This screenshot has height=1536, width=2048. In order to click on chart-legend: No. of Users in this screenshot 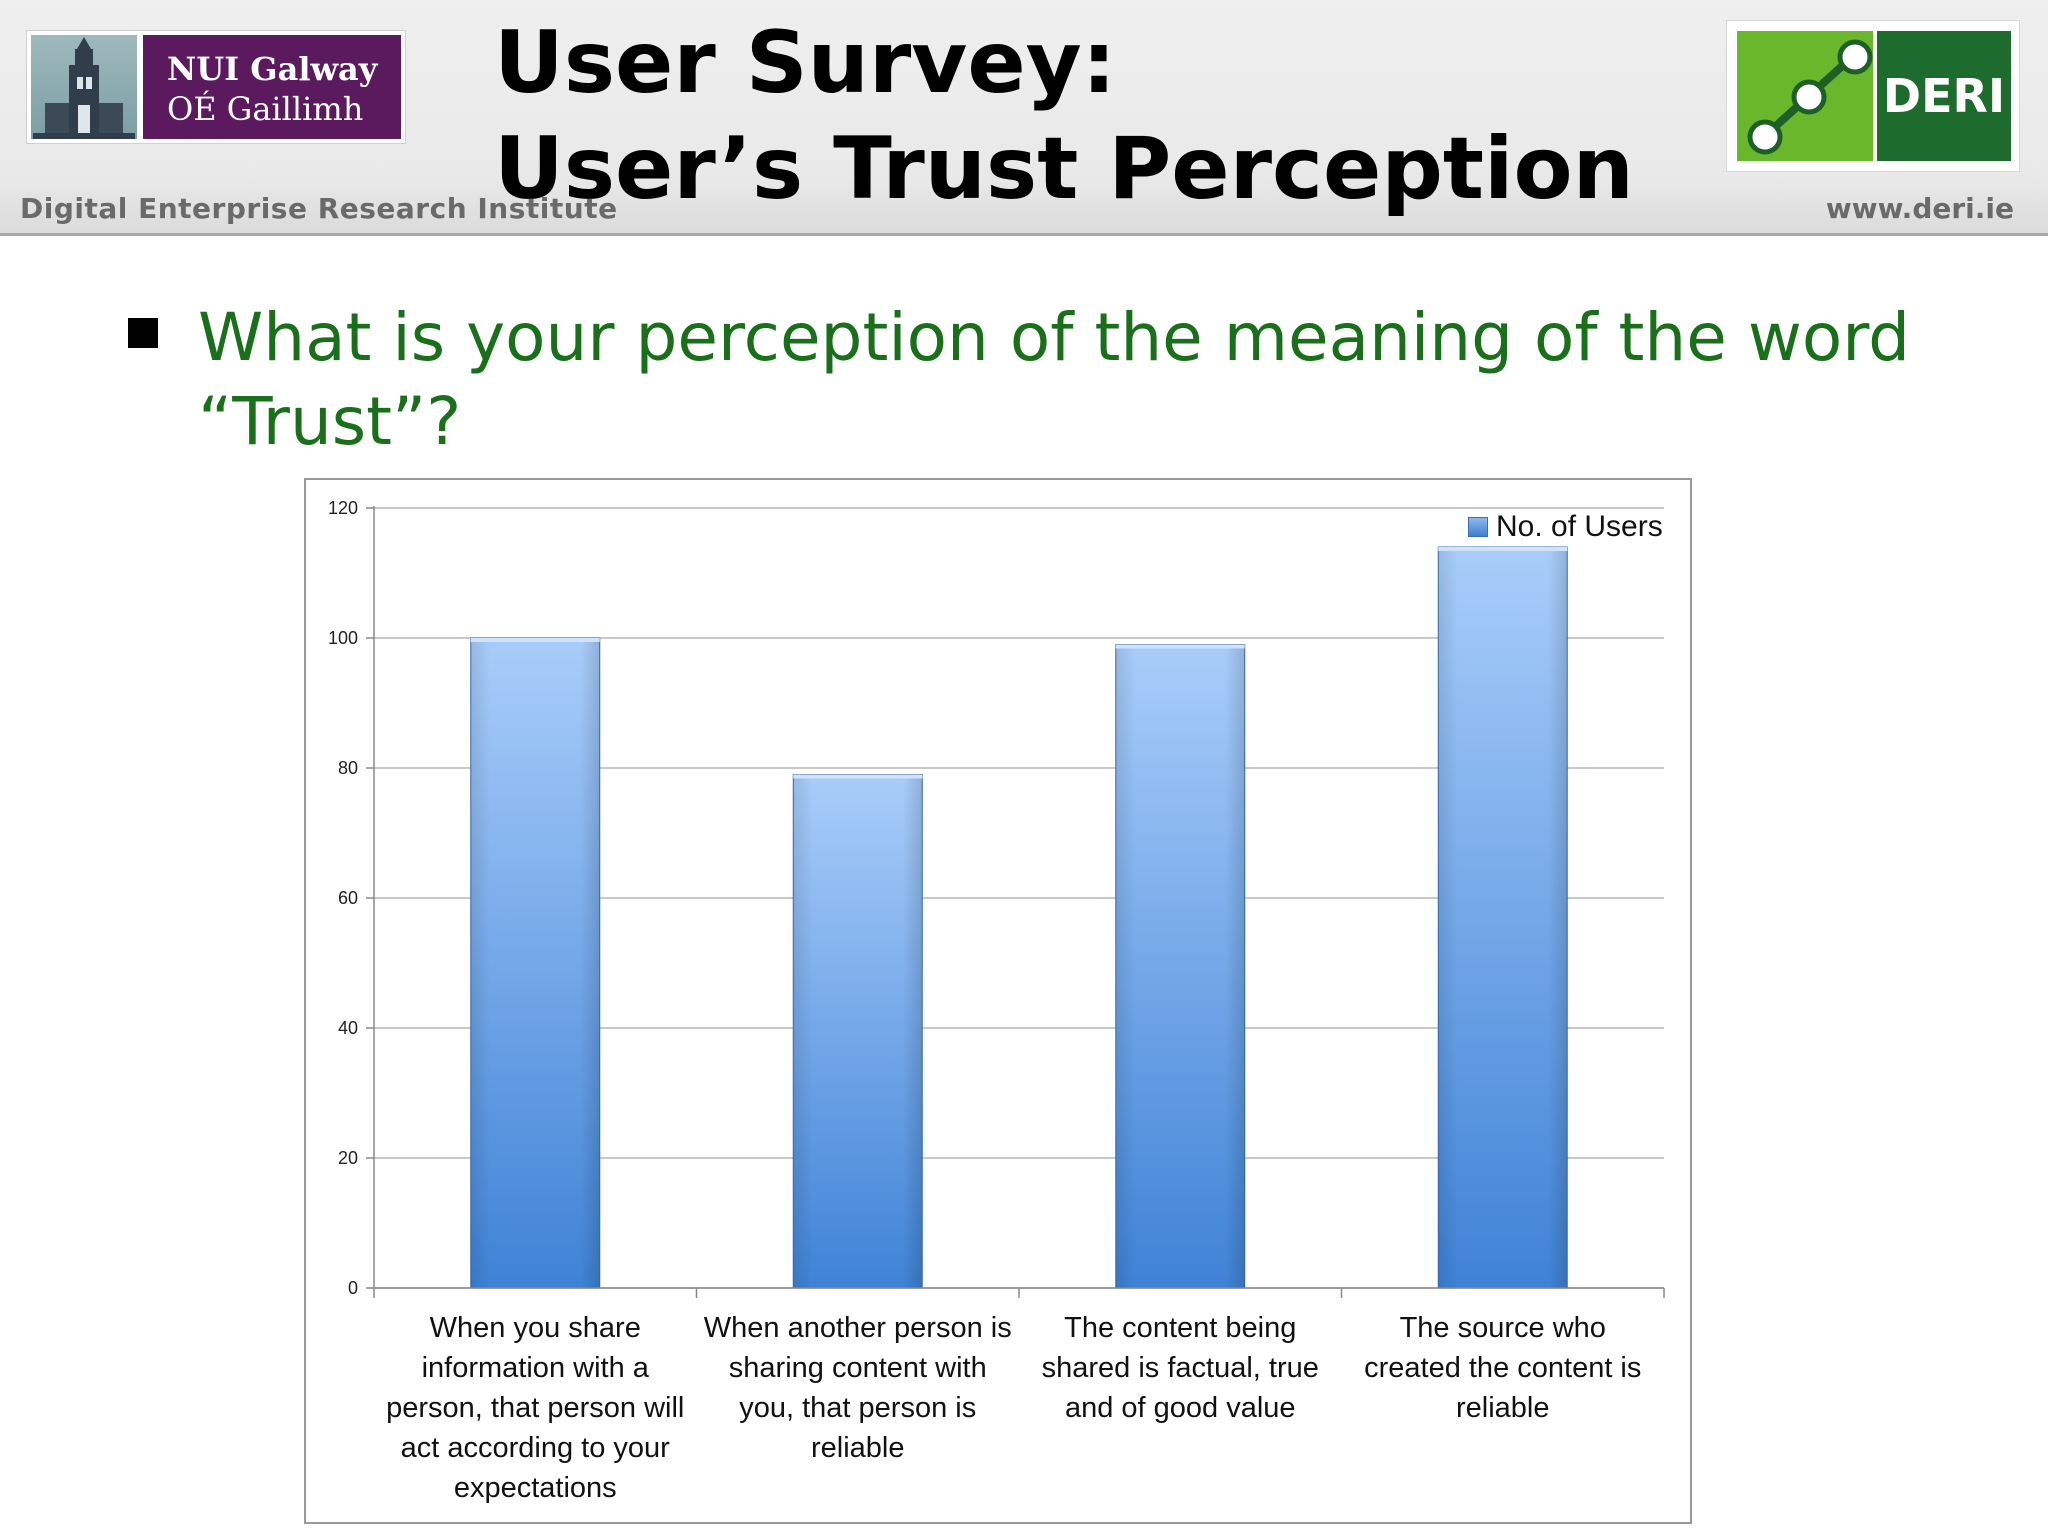, I will do `click(1565, 527)`.